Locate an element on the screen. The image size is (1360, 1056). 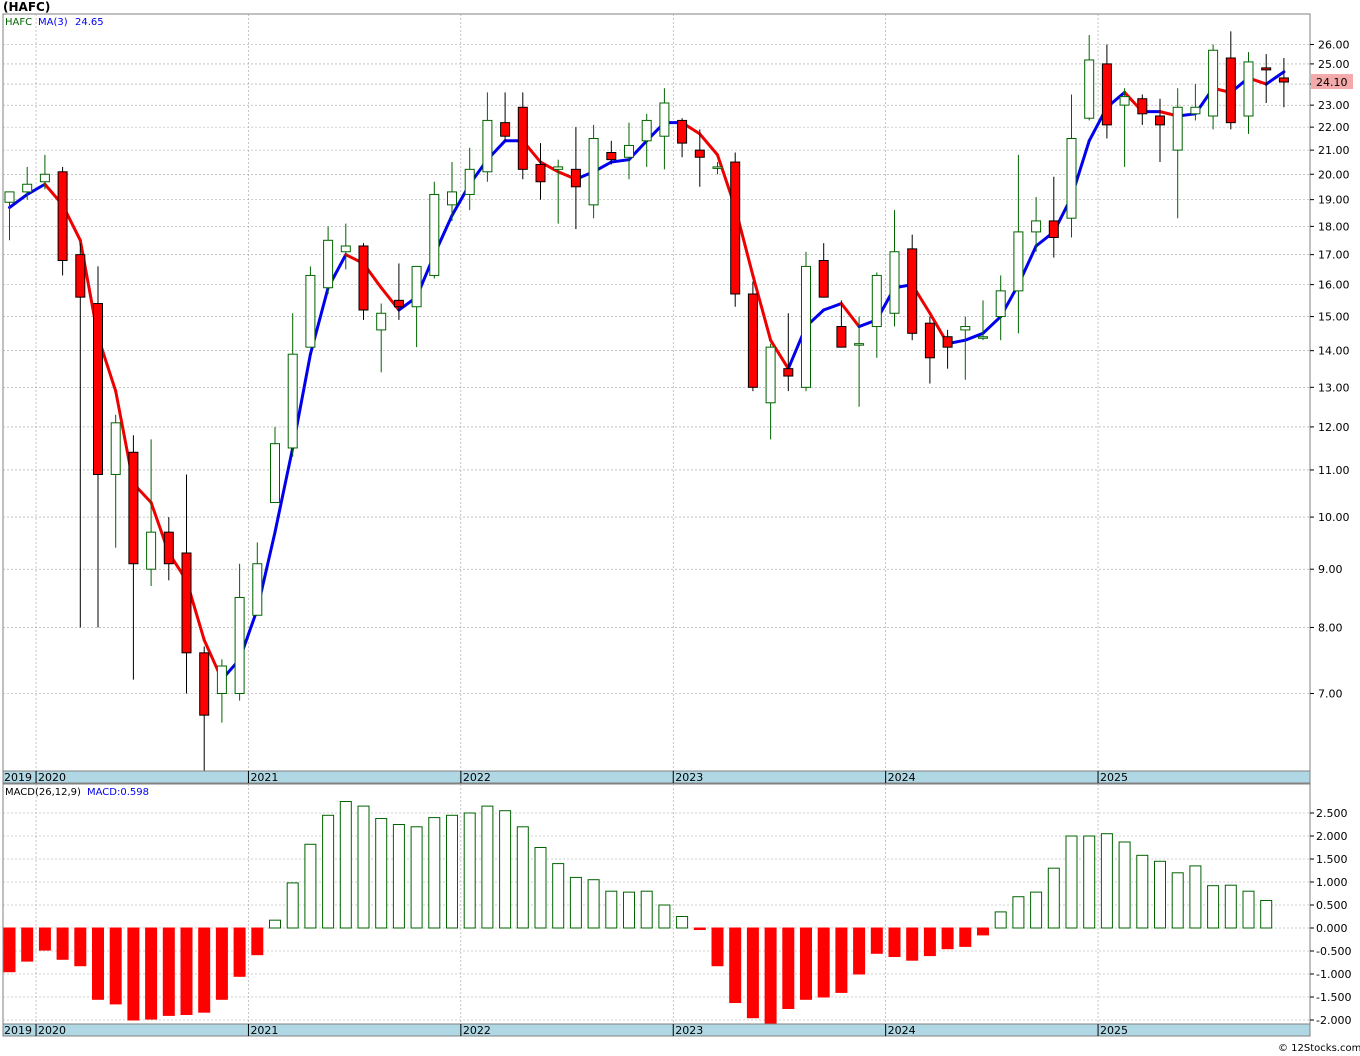
price-tick-label: 12.00 is located at coordinates (1334, 427).